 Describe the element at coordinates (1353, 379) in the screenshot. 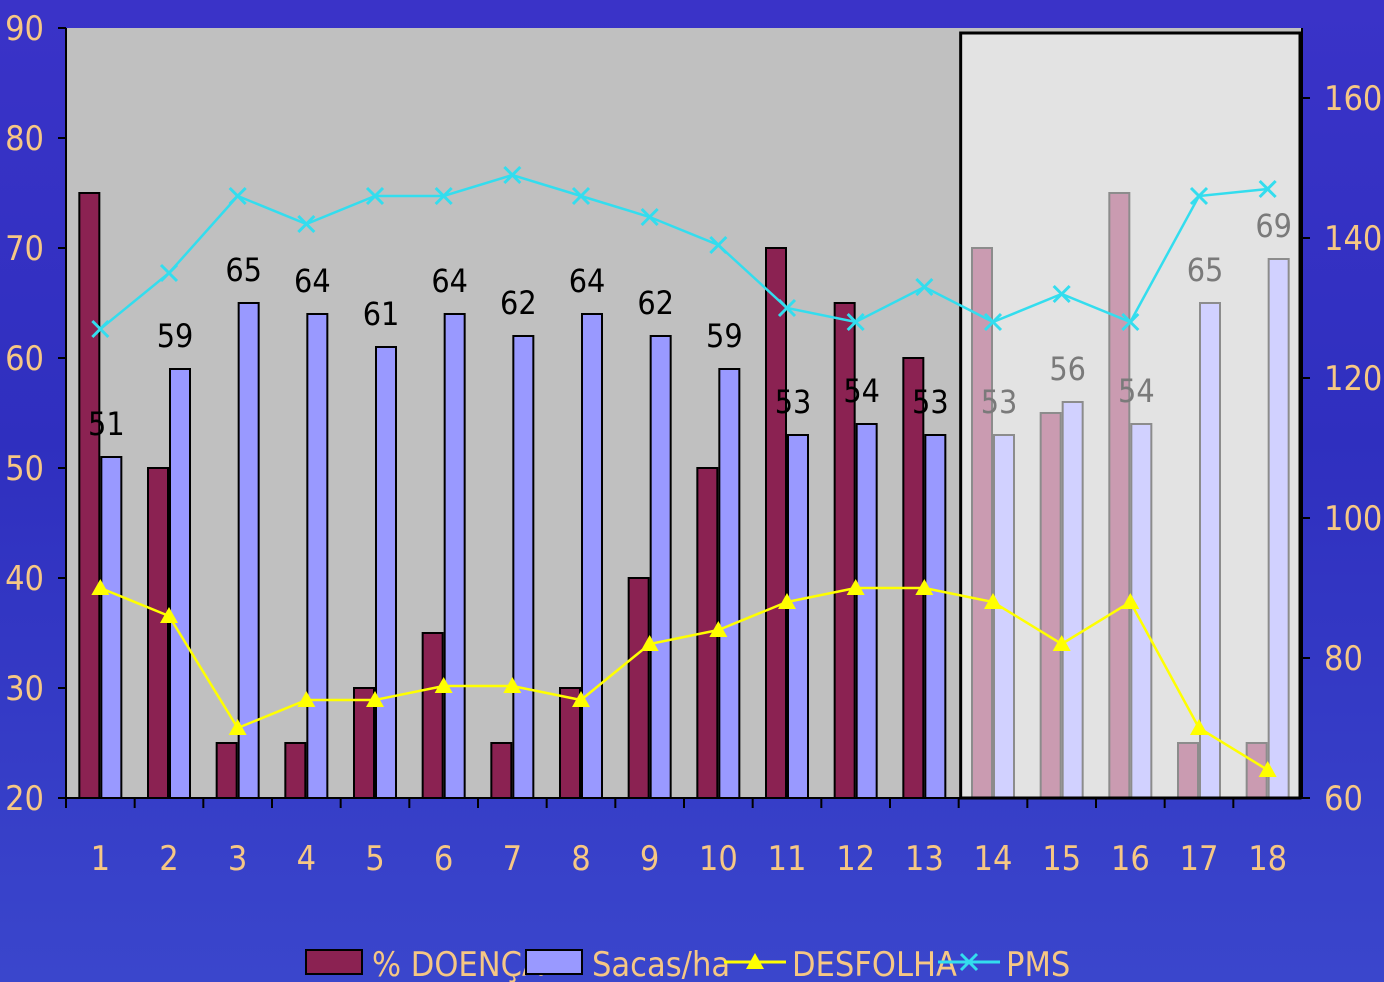

I see `y2-tick-label-120: 120` at that location.